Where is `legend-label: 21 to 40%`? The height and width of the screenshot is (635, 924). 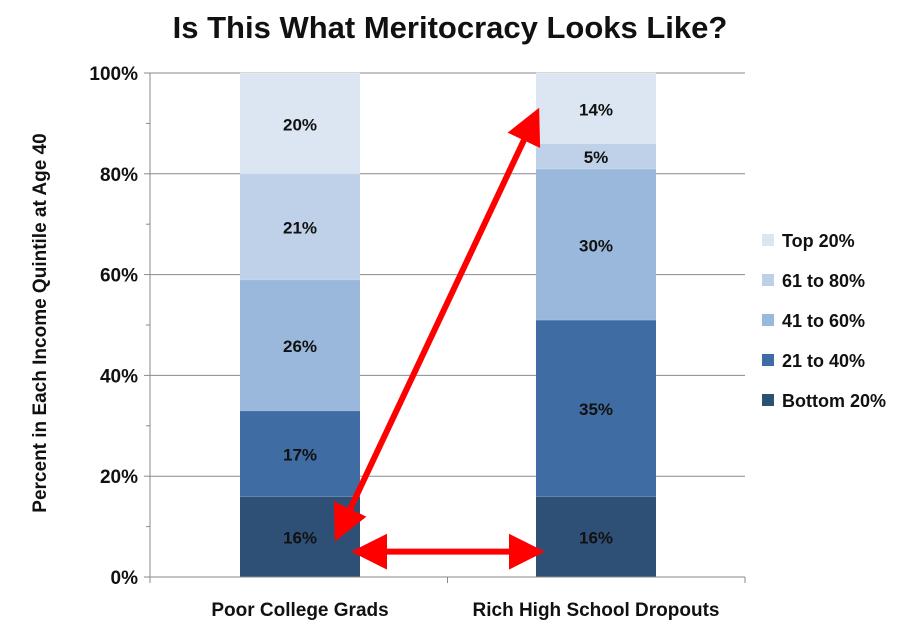
legend-label: 21 to 40% is located at coordinates (823, 361).